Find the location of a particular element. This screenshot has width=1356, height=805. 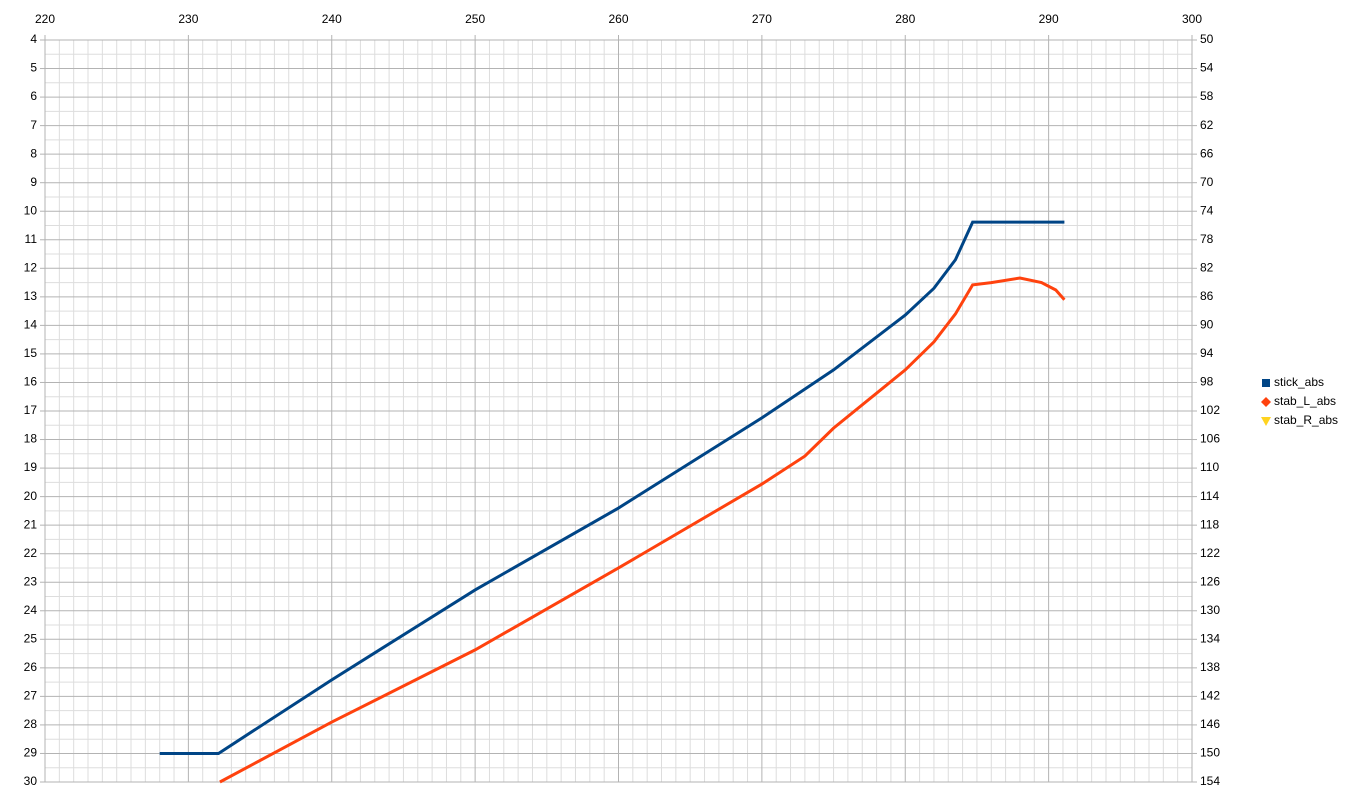

y2-tick-label: 134 is located at coordinates (1210, 638).